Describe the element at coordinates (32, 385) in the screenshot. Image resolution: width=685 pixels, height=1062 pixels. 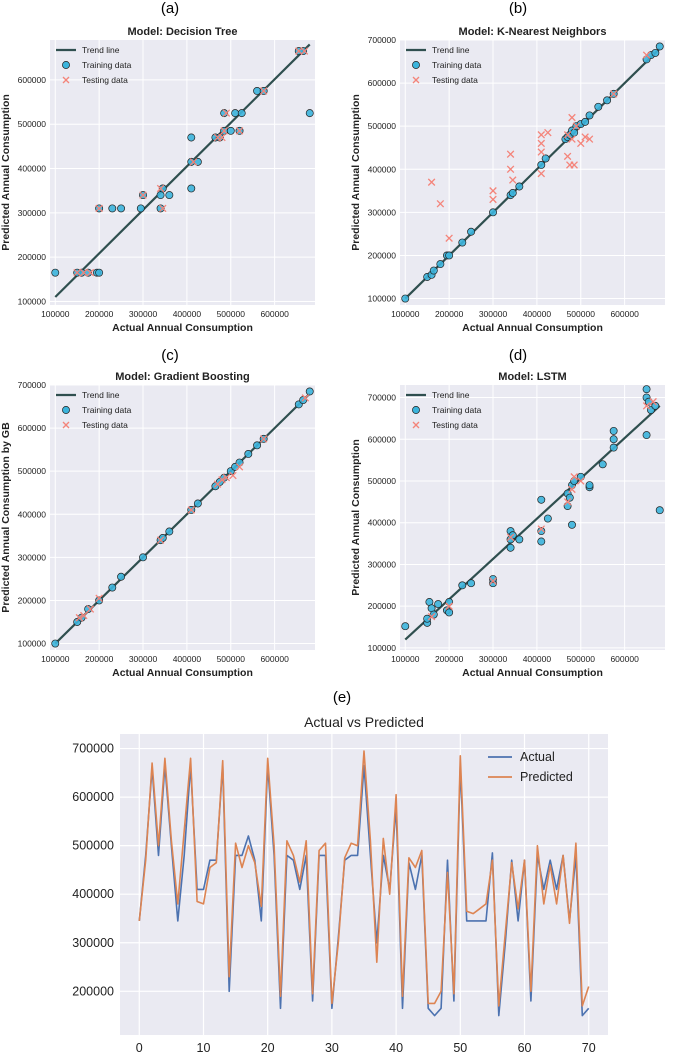
I see `y-tick-label: 700000` at that location.